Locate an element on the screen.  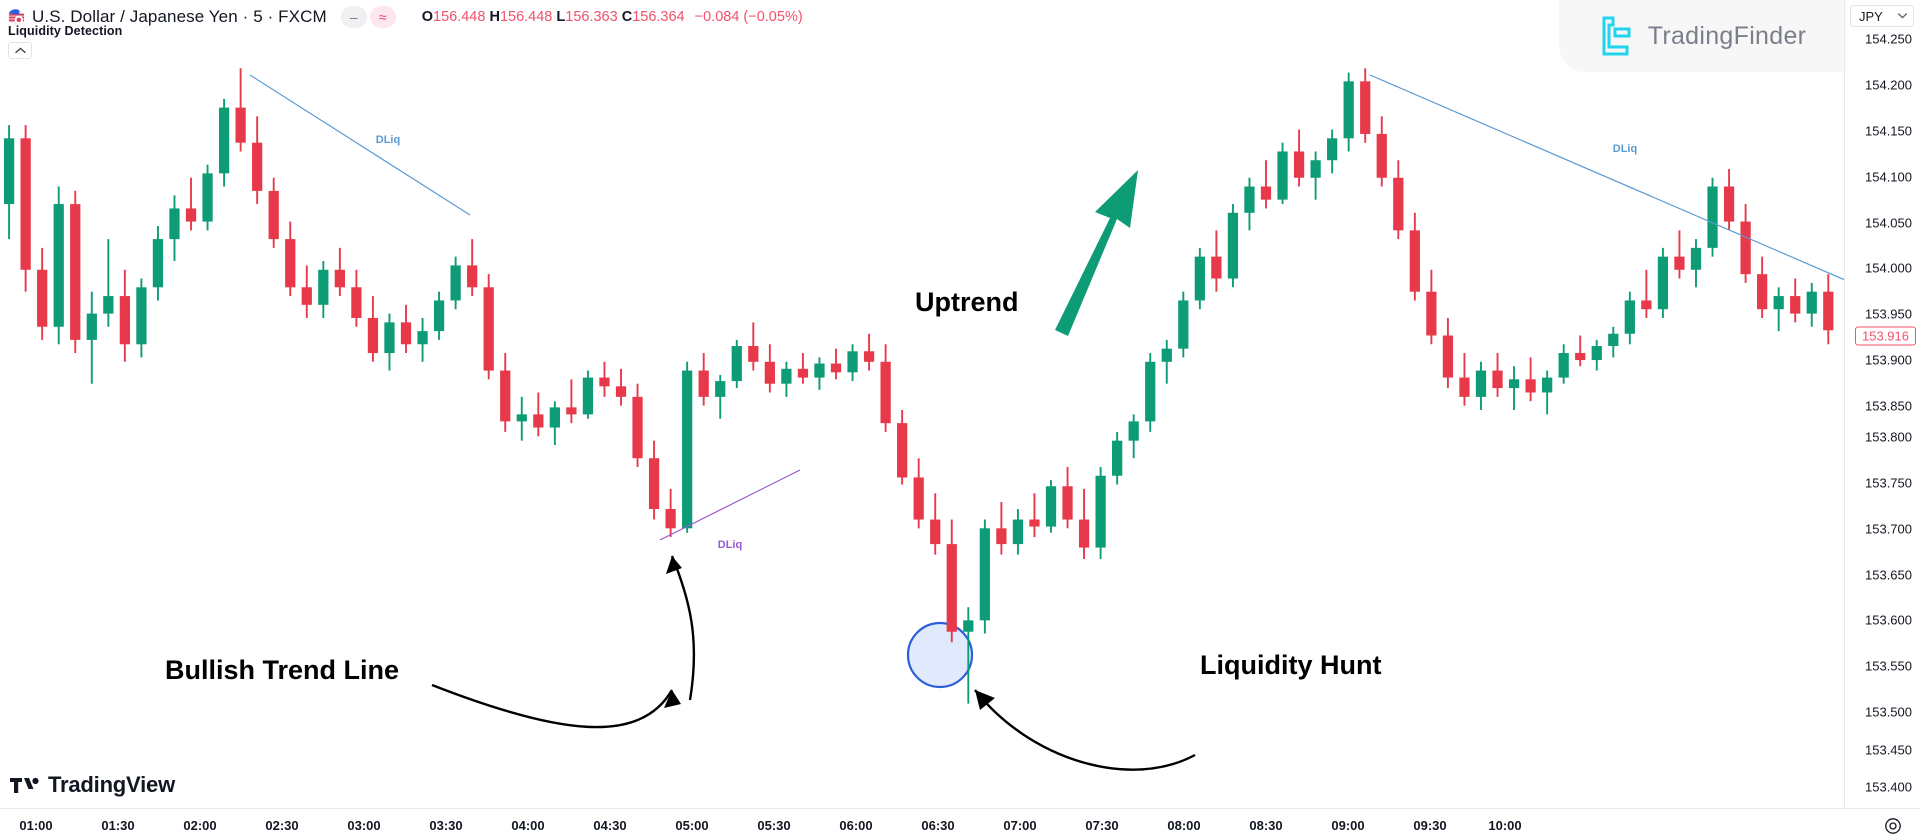
time-tick: 08:00 is located at coordinates (1184, 825).